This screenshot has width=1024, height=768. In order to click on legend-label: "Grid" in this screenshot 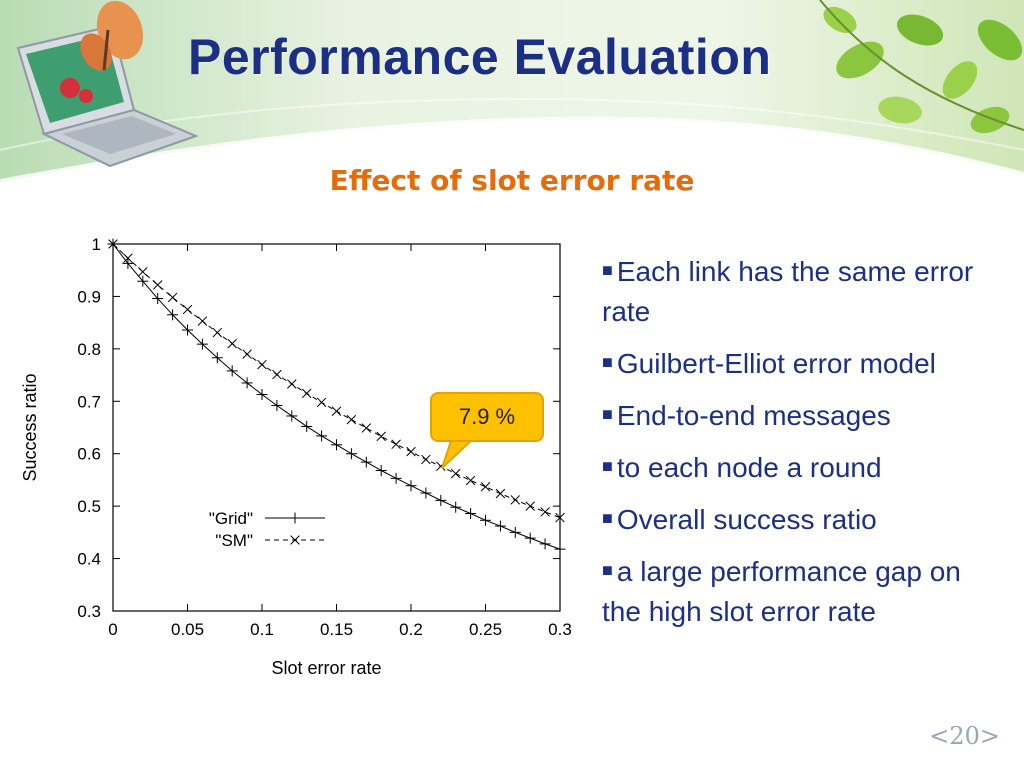, I will do `click(231, 518)`.